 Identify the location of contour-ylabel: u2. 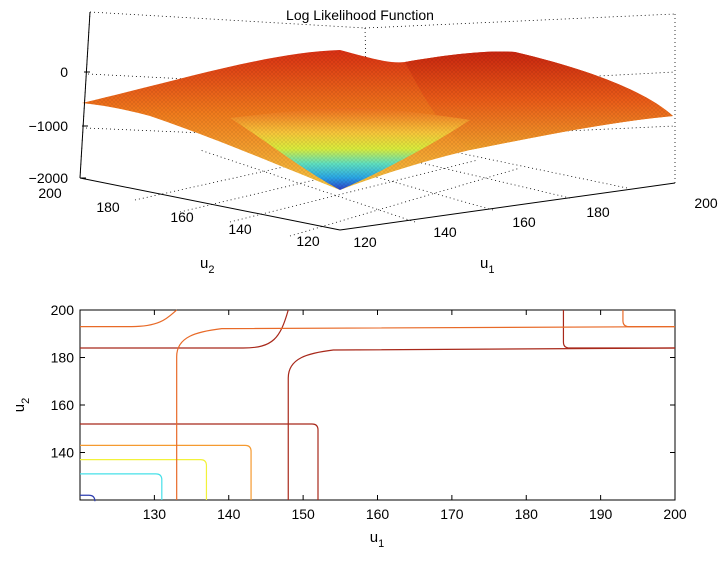
(21, 405).